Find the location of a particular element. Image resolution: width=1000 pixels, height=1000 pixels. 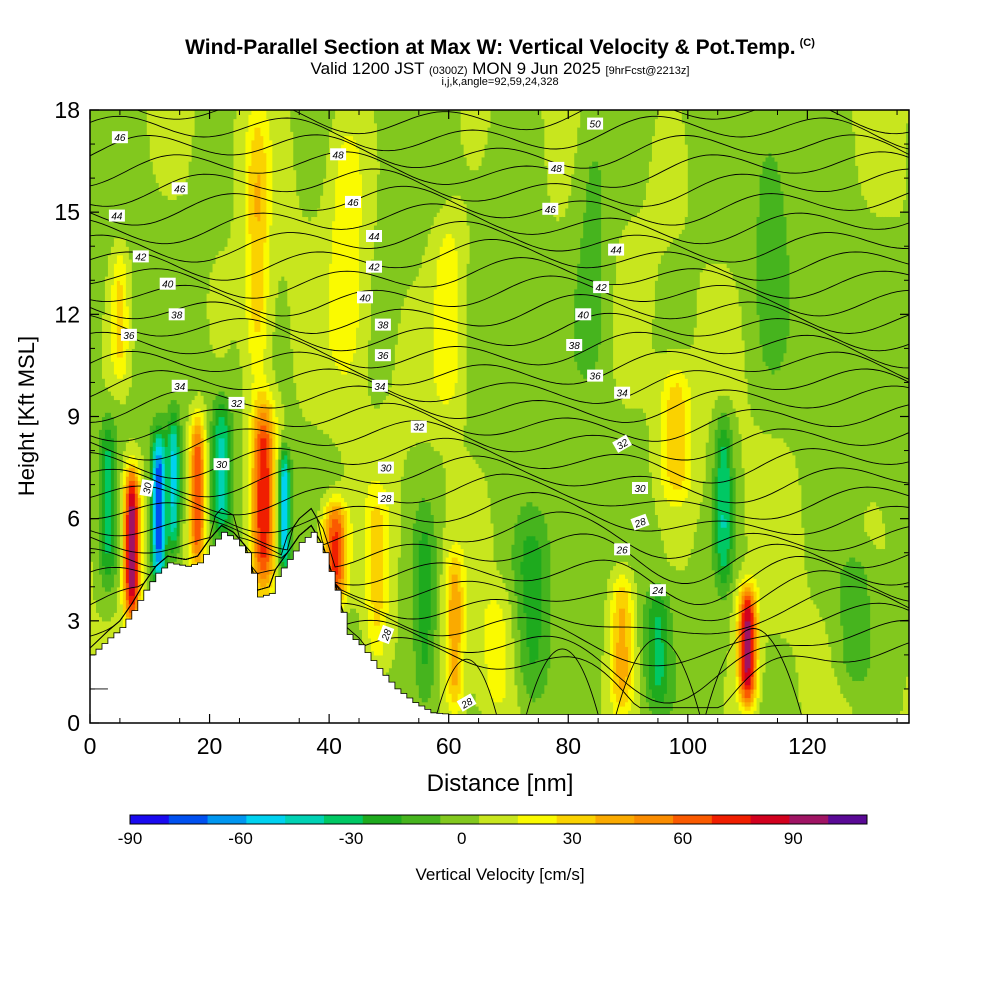

valid-time: Valid 1200 JST is located at coordinates (367, 68).